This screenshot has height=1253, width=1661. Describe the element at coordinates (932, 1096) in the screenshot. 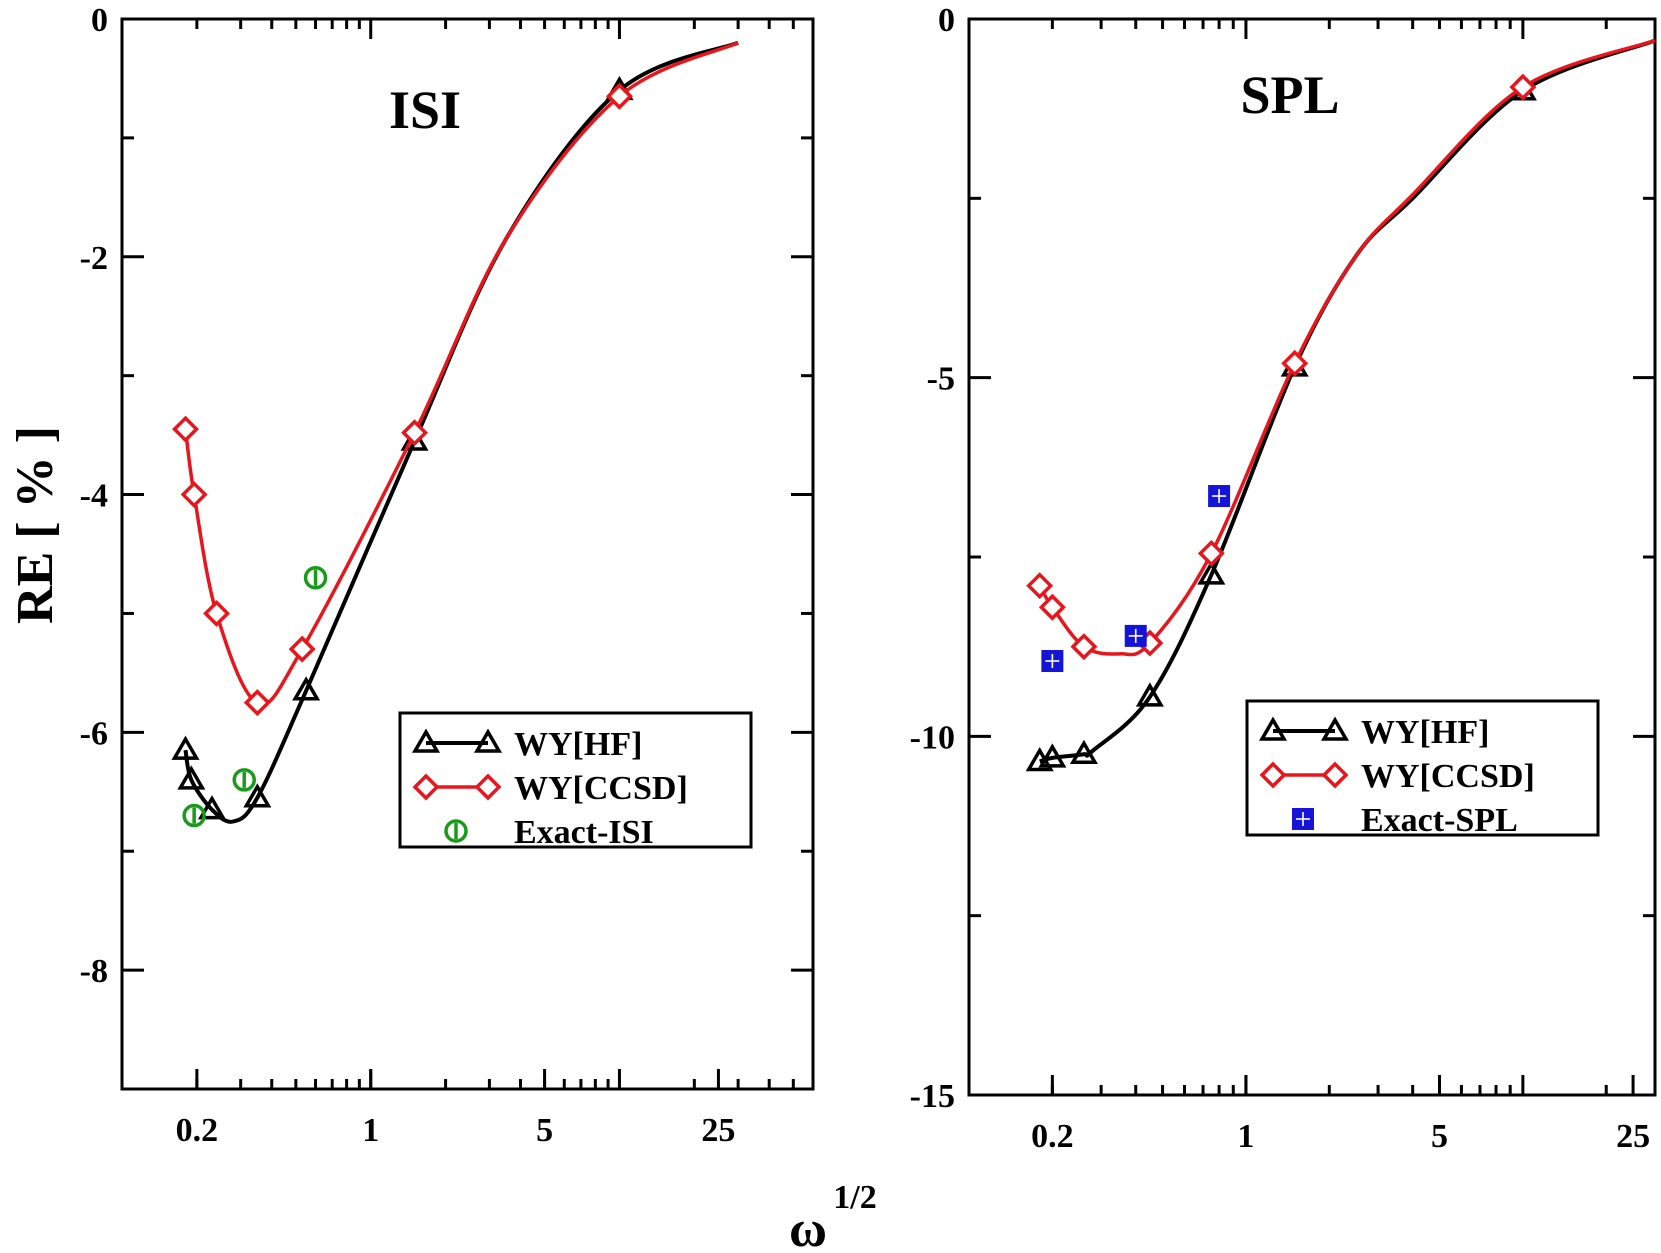

I see `y-tick-label: -15` at that location.